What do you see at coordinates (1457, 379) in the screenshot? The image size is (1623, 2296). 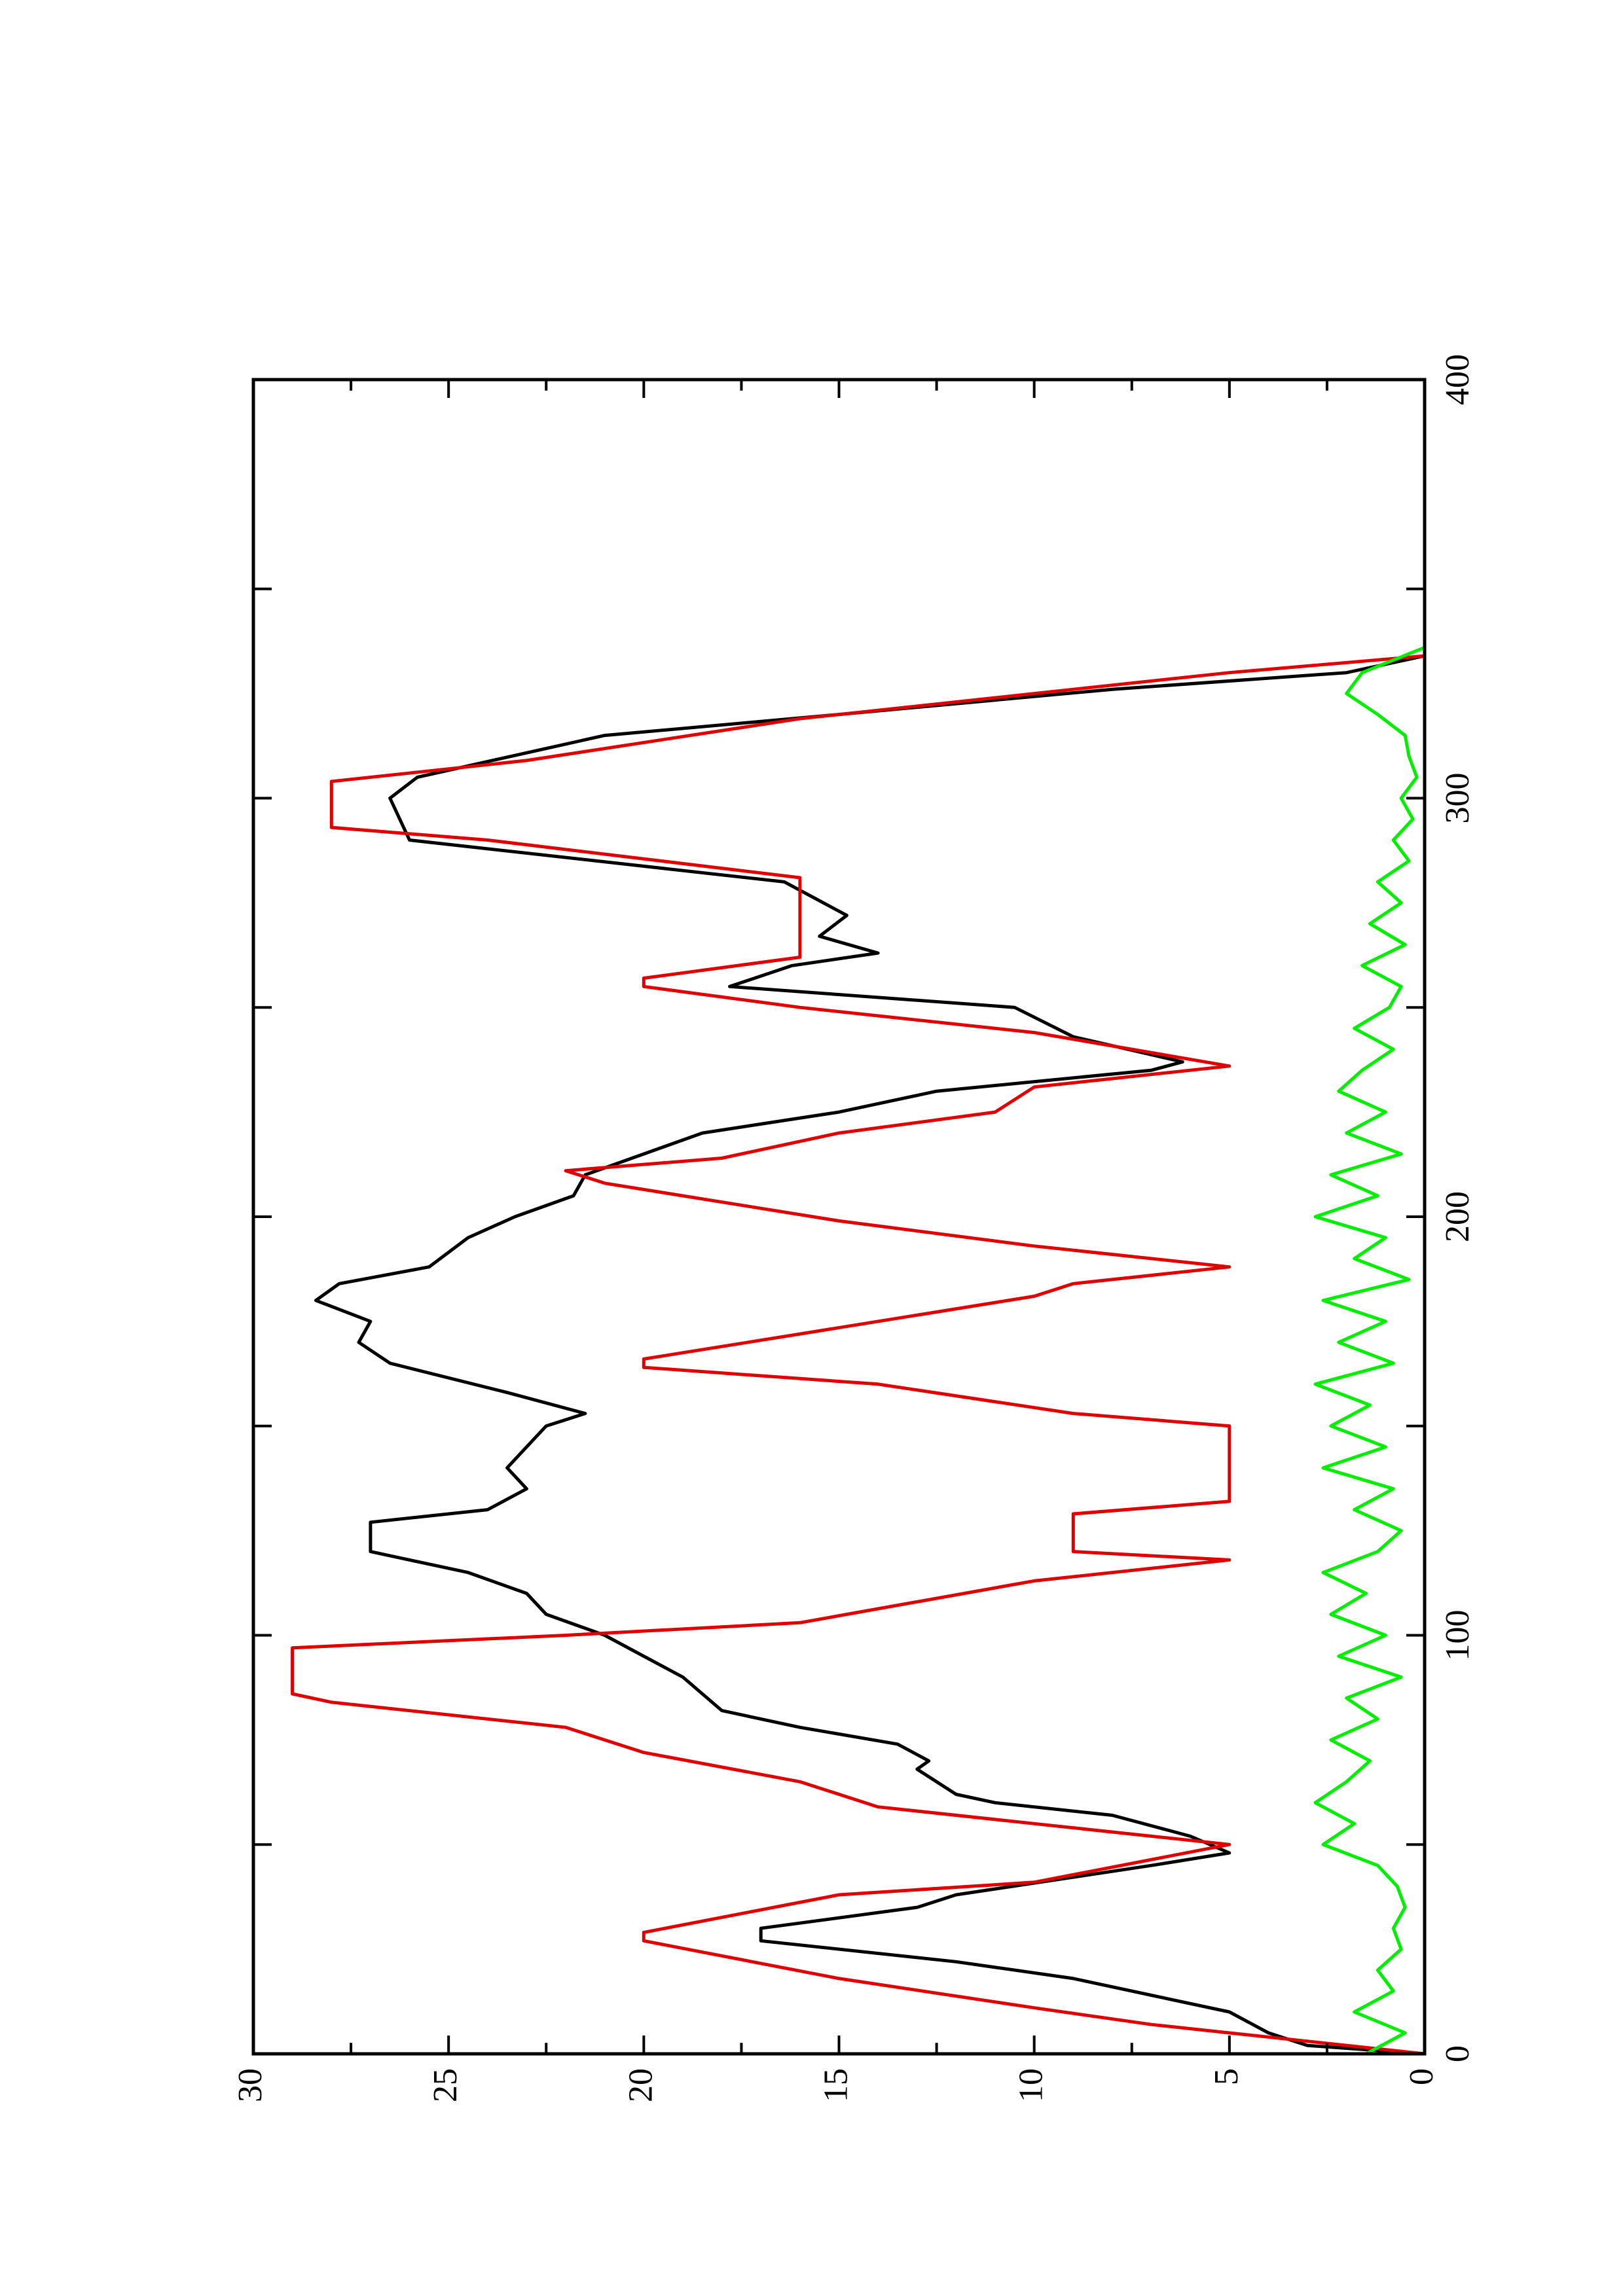 I see `x-tick-label: 400` at bounding box center [1457, 379].